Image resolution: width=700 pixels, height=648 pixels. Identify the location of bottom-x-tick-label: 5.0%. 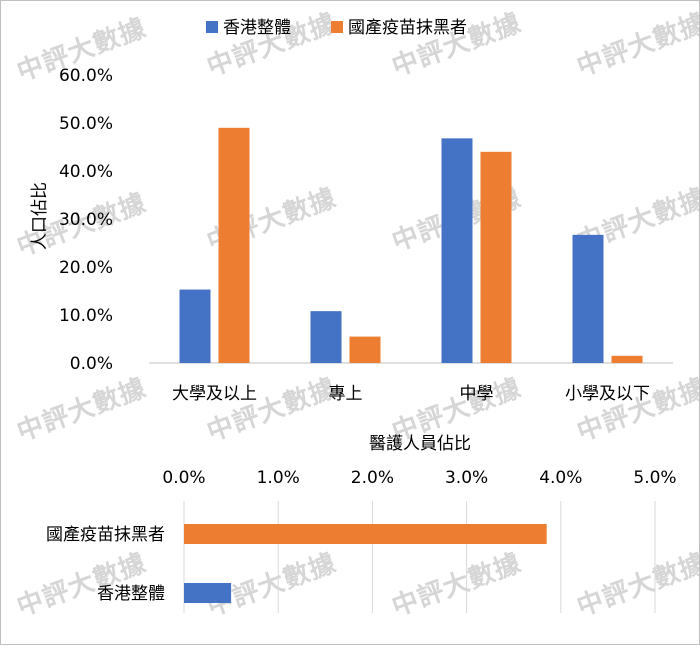
(654, 478).